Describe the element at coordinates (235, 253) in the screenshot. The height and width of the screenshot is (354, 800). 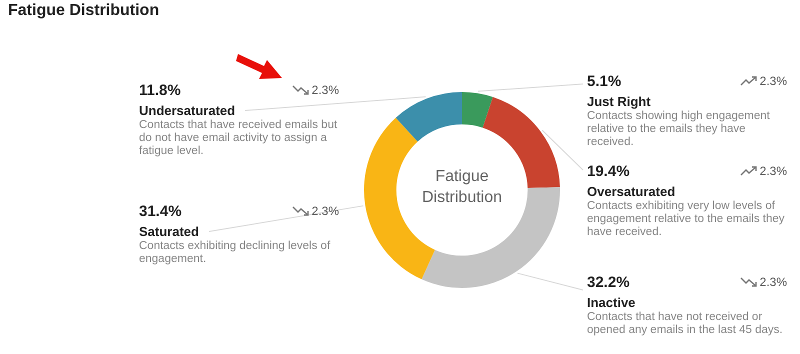
I see `text: Contacts exhibiting declining levels of engagement.` at that location.